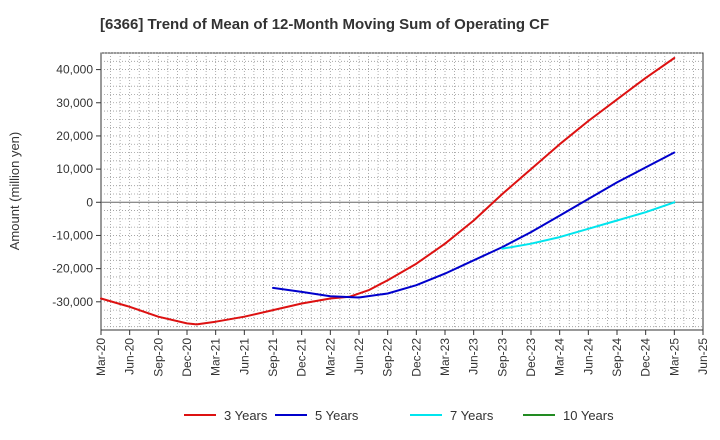  Describe the element at coordinates (646, 357) in the screenshot. I see `x-tick-label: Dec-24` at that location.